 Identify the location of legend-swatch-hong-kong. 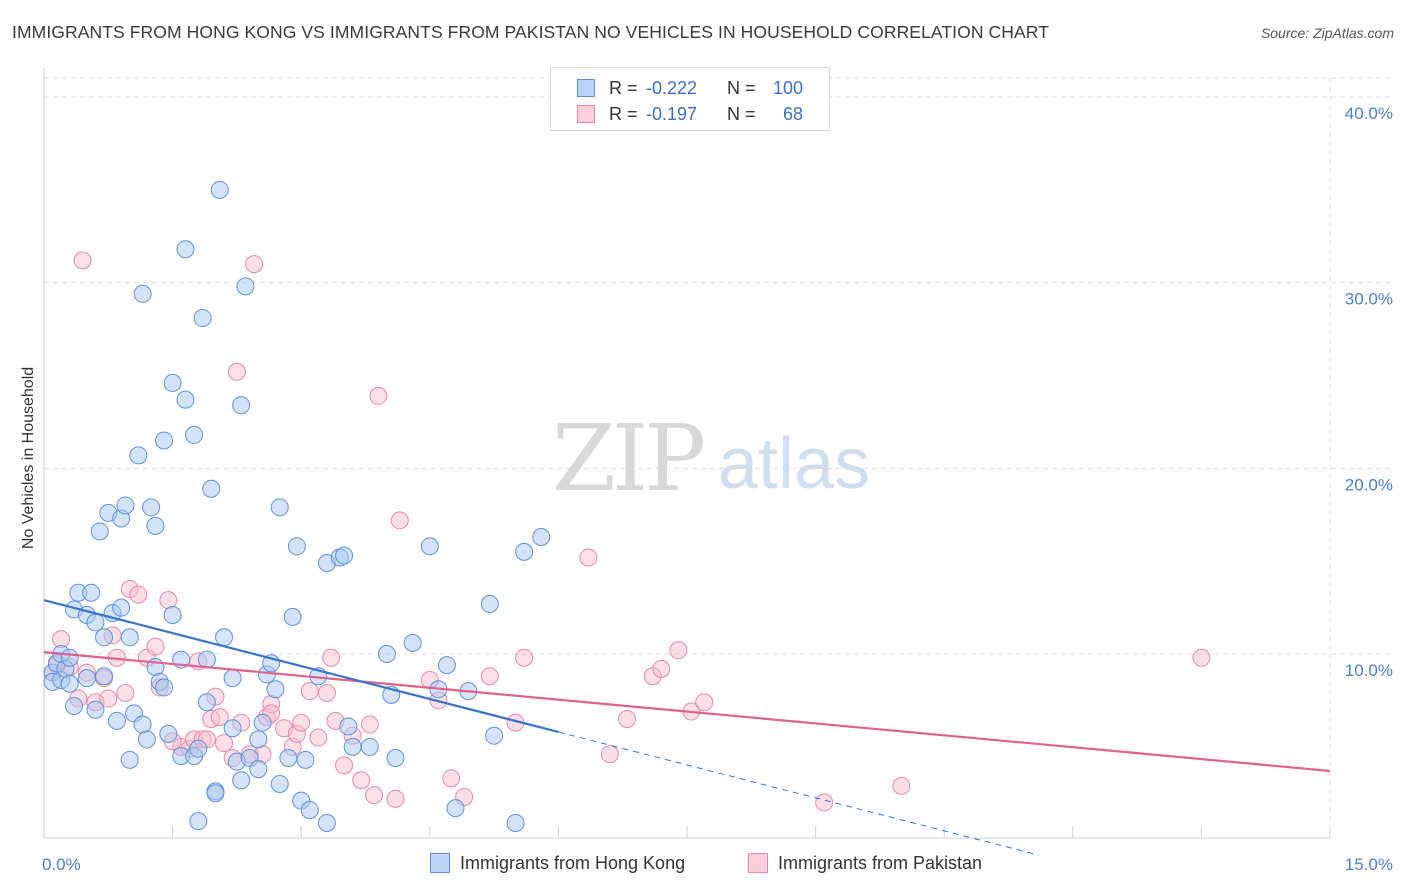
(586, 88).